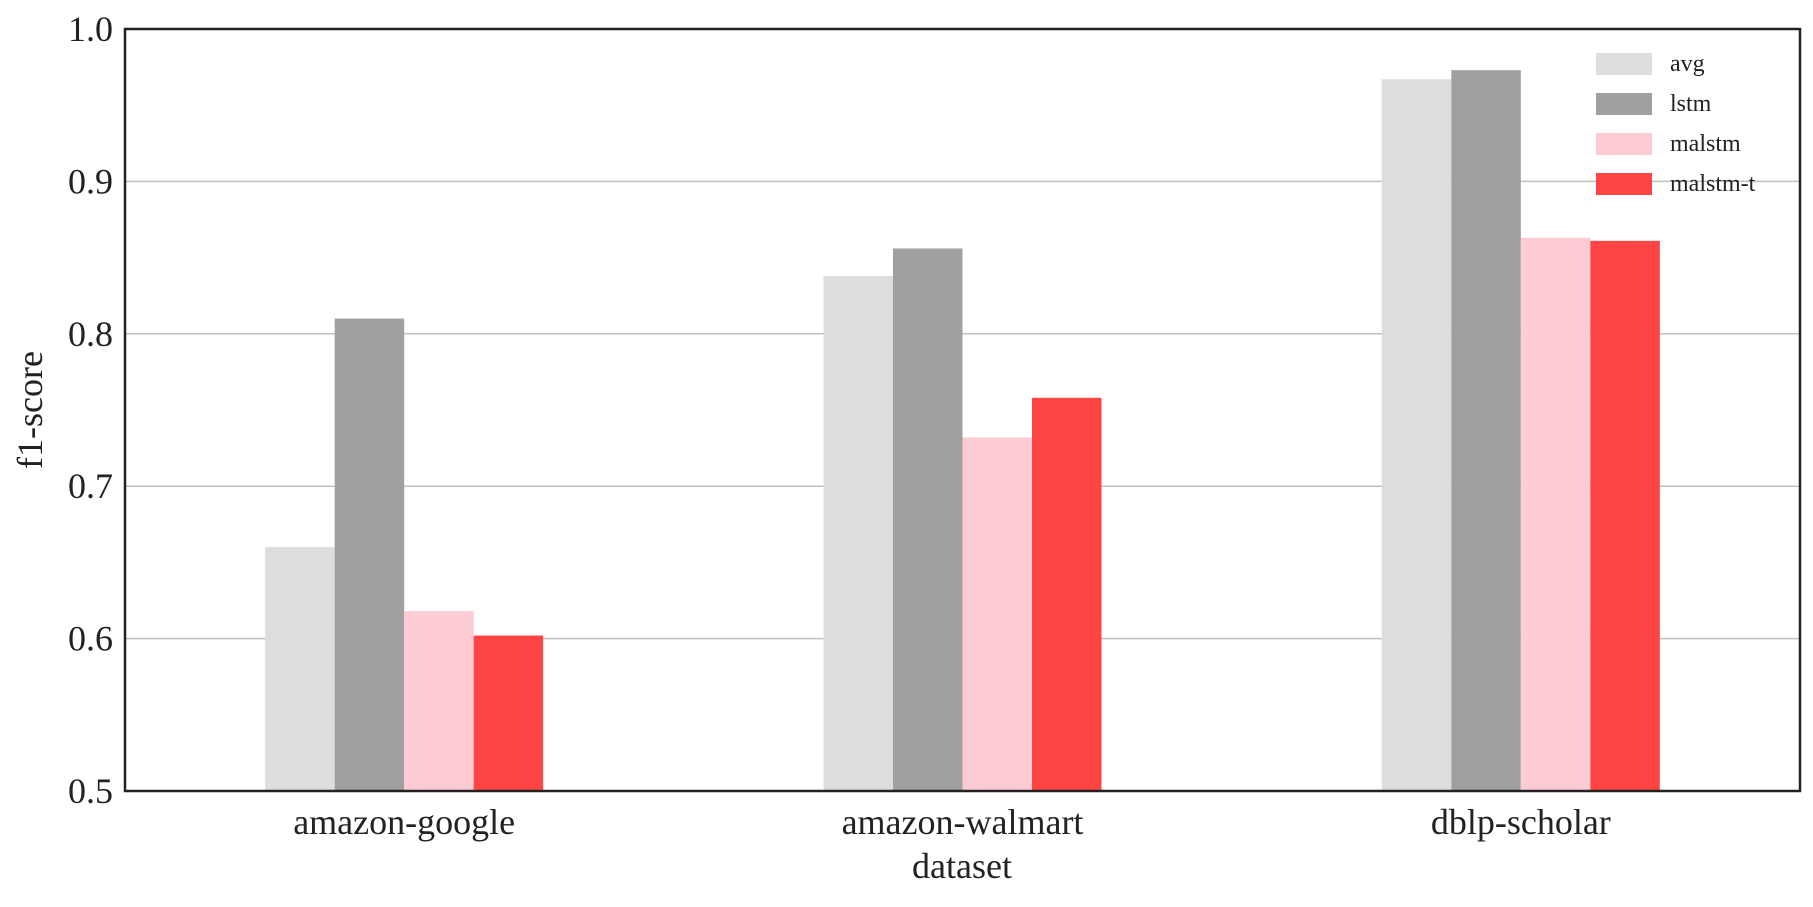  I want to click on bar-lstm-amazon-google, so click(369, 554).